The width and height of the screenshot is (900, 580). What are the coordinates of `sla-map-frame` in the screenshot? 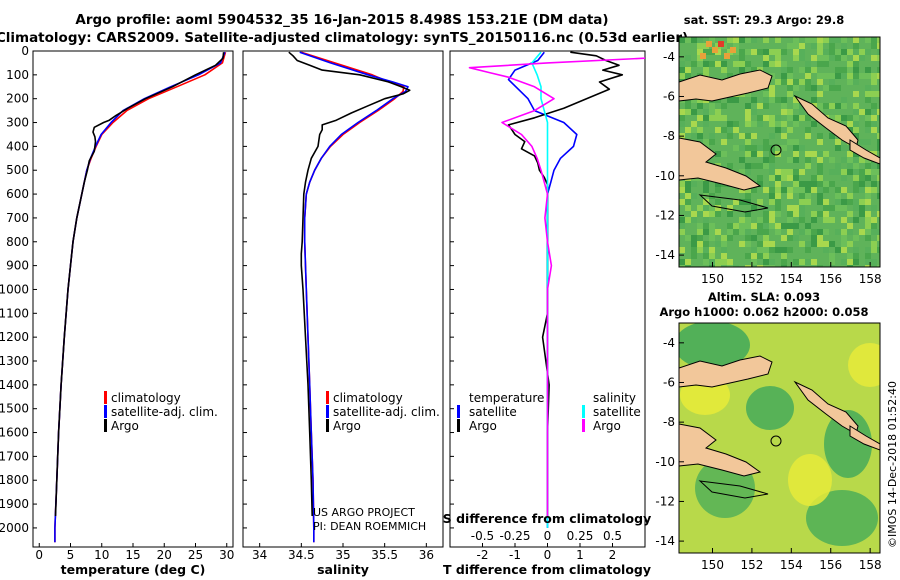 It's located at (779, 438).